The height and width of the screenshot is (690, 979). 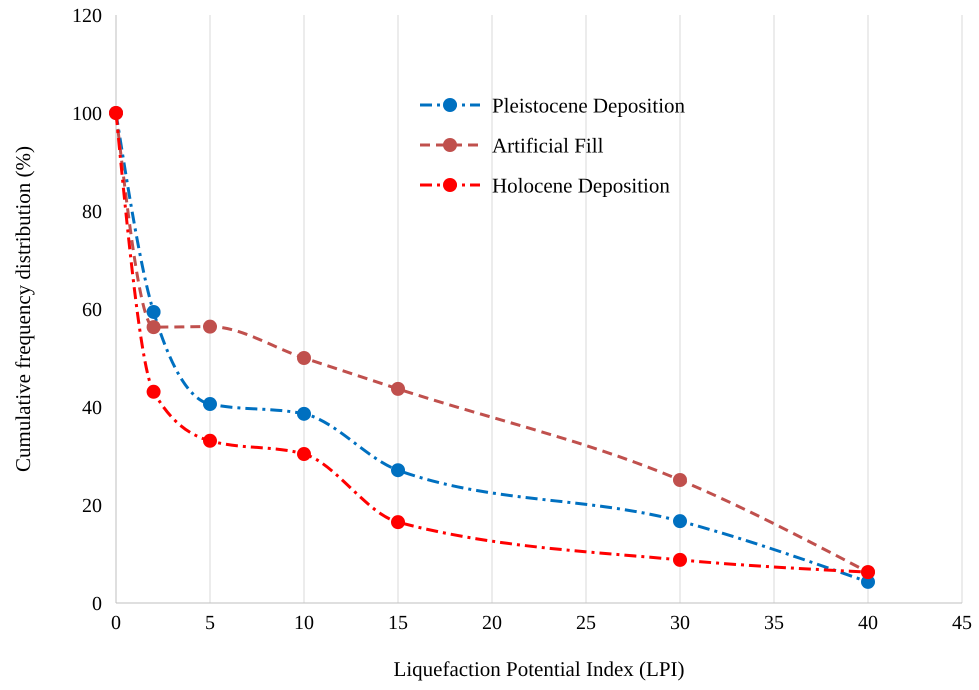 I want to click on legend-label: Holocene Deposition, so click(x=581, y=185).